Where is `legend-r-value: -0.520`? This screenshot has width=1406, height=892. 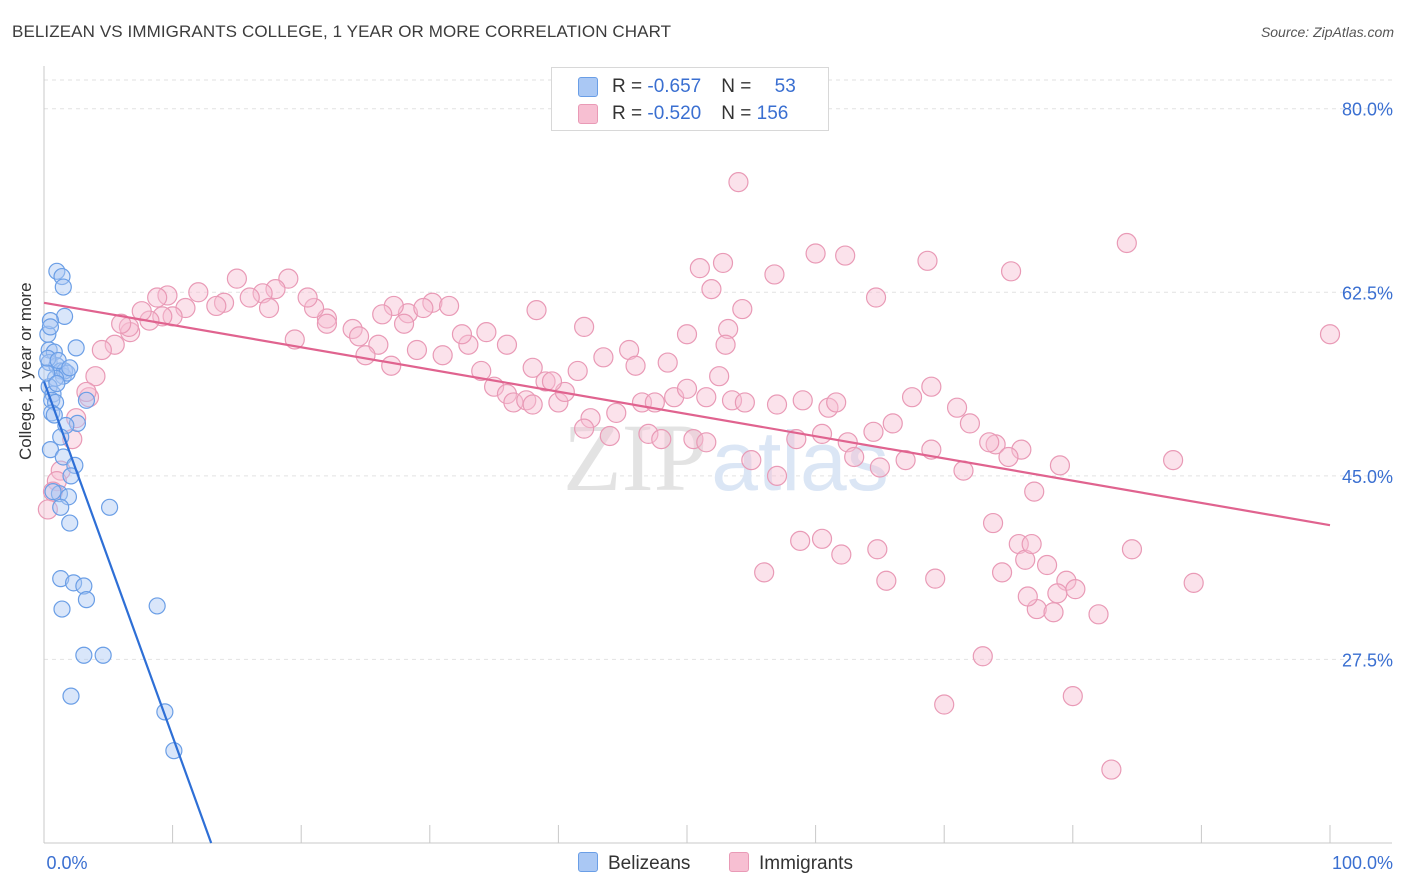
legend-r-value: -0.520 is located at coordinates (674, 113).